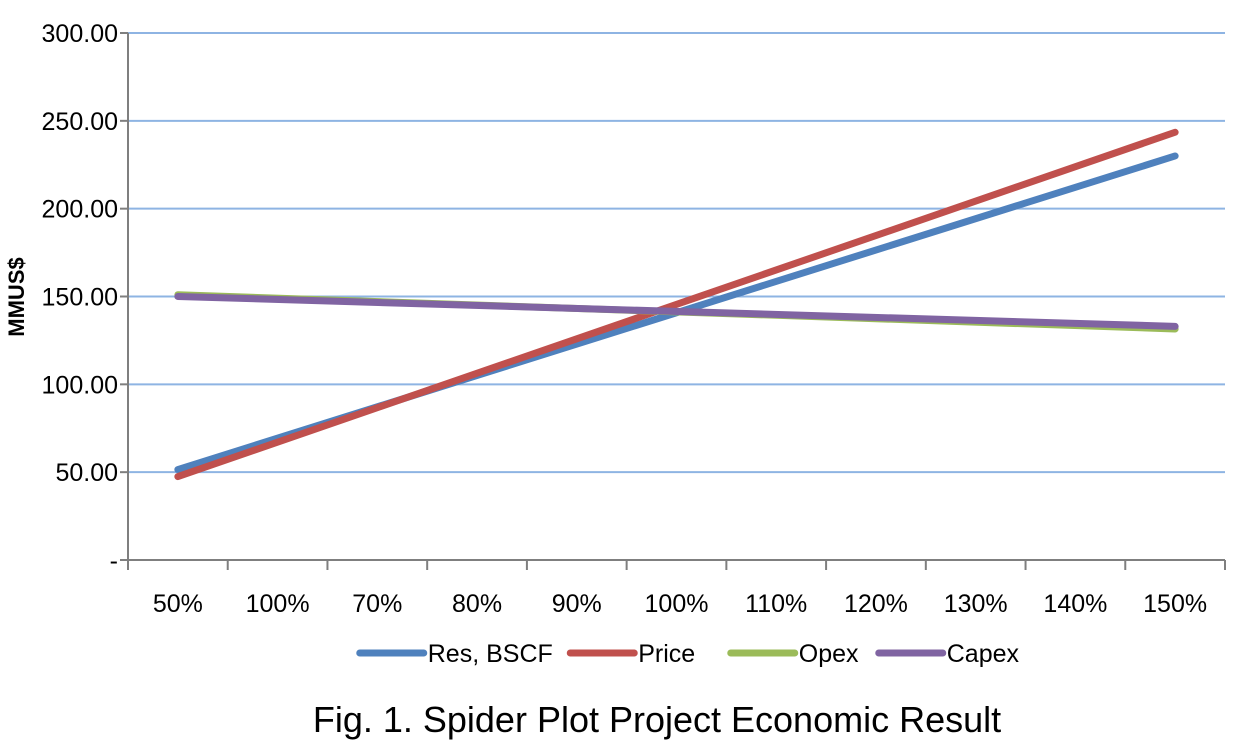  What do you see at coordinates (776, 604) in the screenshot?
I see `x-tick-label: 110%` at bounding box center [776, 604].